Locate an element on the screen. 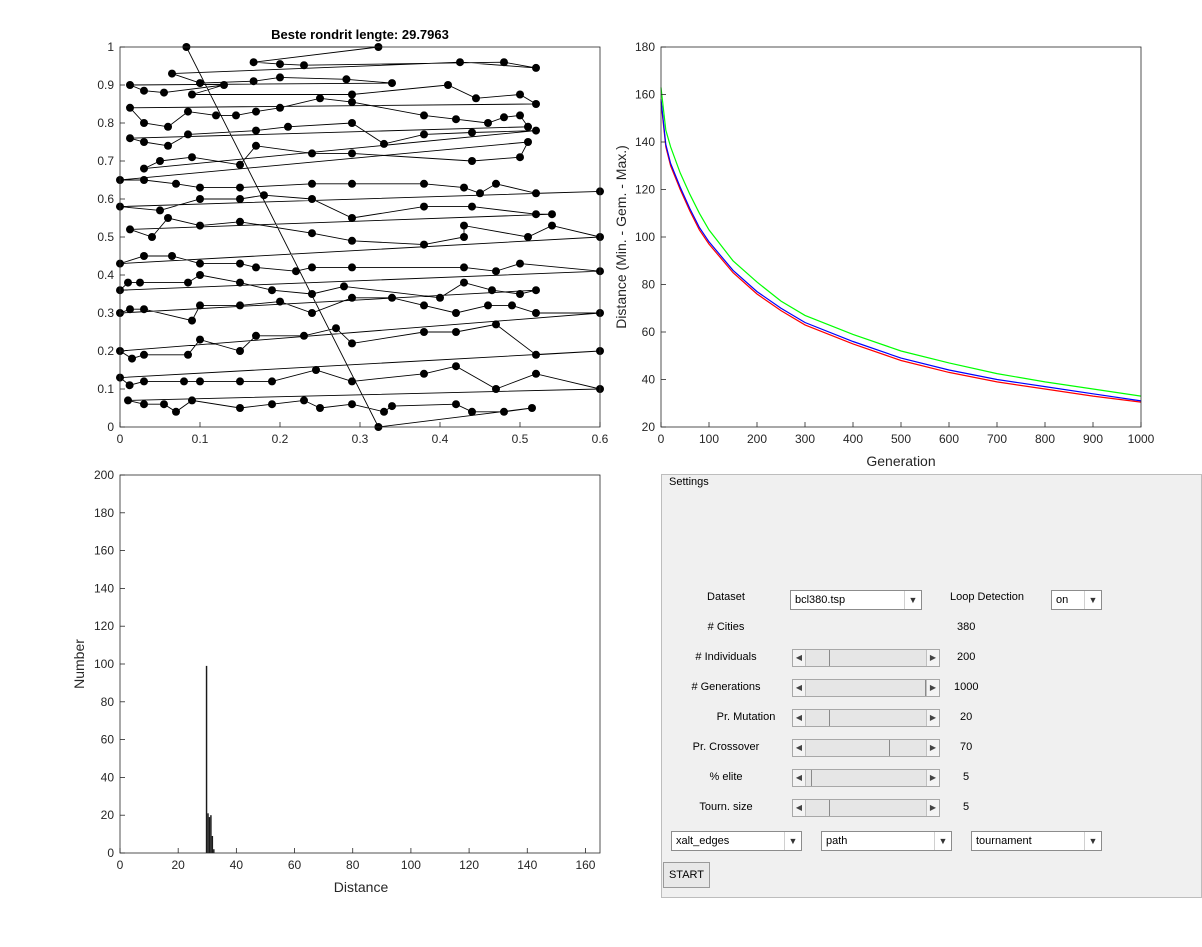 This screenshot has width=1202, height=947. tour-x-tick-label: 0.2 is located at coordinates (280, 439).